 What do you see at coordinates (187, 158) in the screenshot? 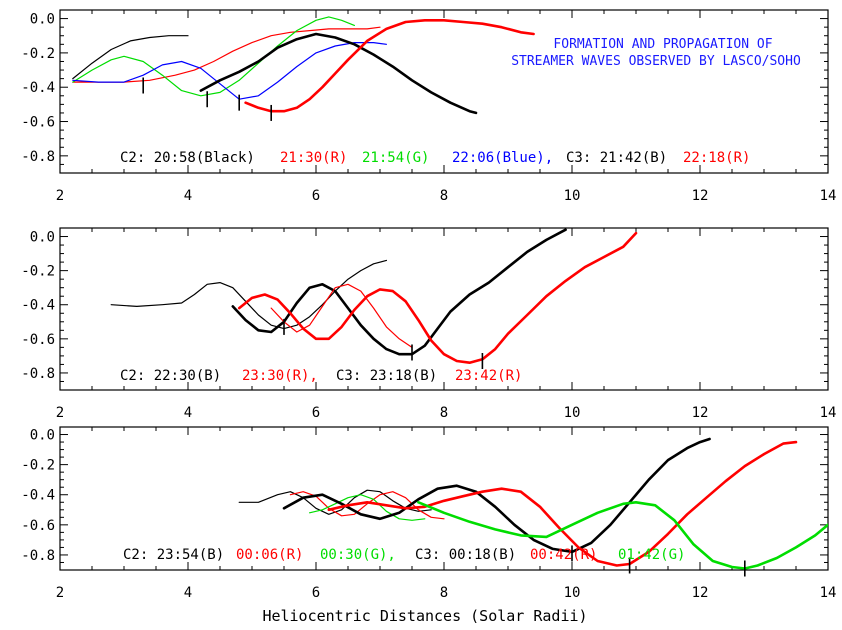
I see `legend-entry: C2: 20:58(Black)` at bounding box center [187, 158].